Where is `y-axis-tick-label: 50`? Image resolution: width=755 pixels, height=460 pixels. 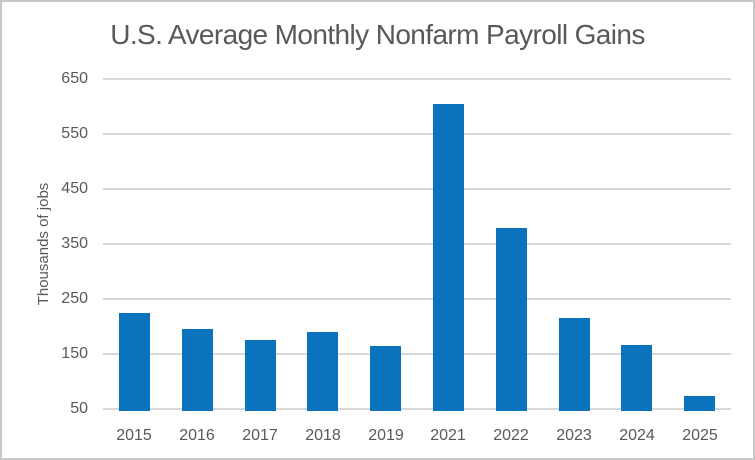
y-axis-tick-label: 50 is located at coordinates (79, 408).